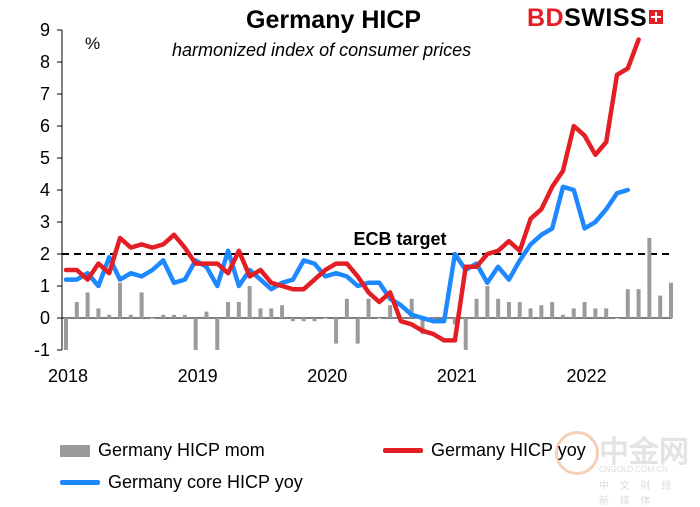  I want to click on x-axis: 2018 2019 2020 2021 2022, so click(327, 376).